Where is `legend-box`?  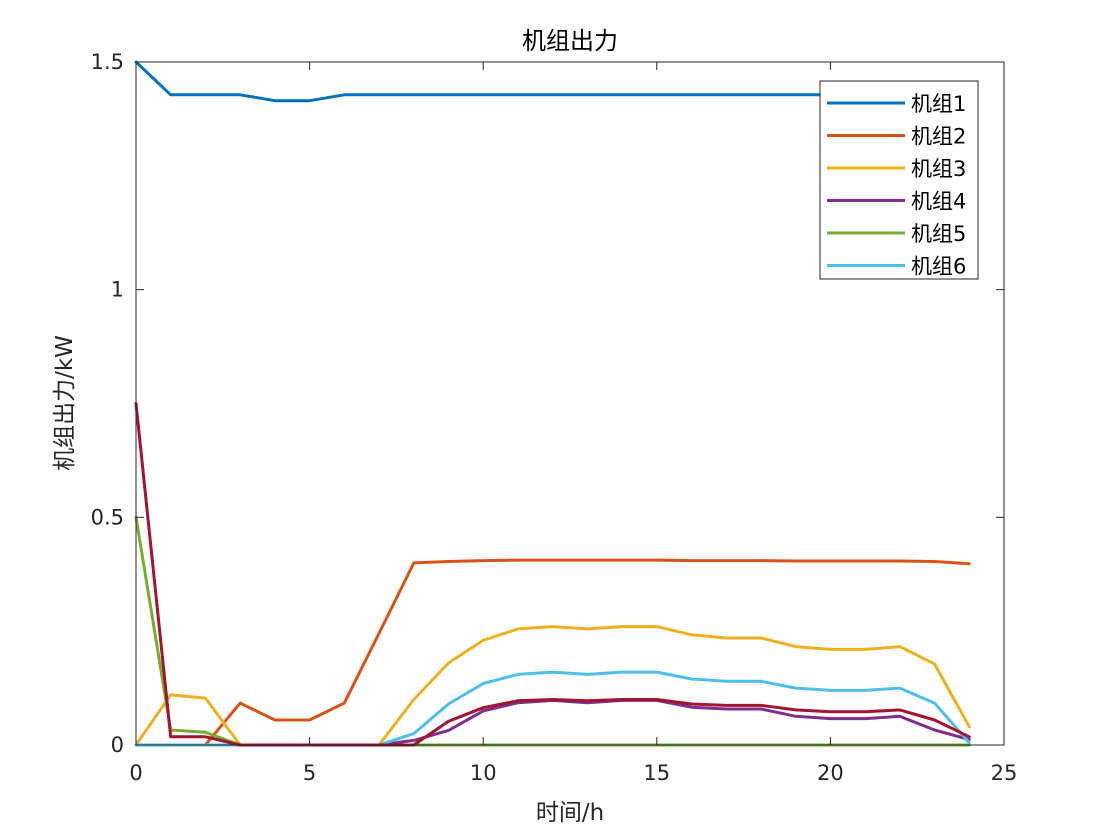
legend-box is located at coordinates (899, 180).